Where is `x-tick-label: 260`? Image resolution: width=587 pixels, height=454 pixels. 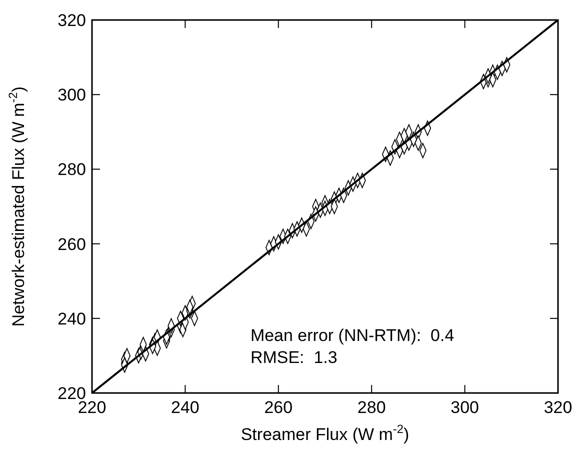
x-tick-label: 260 is located at coordinates (278, 407).